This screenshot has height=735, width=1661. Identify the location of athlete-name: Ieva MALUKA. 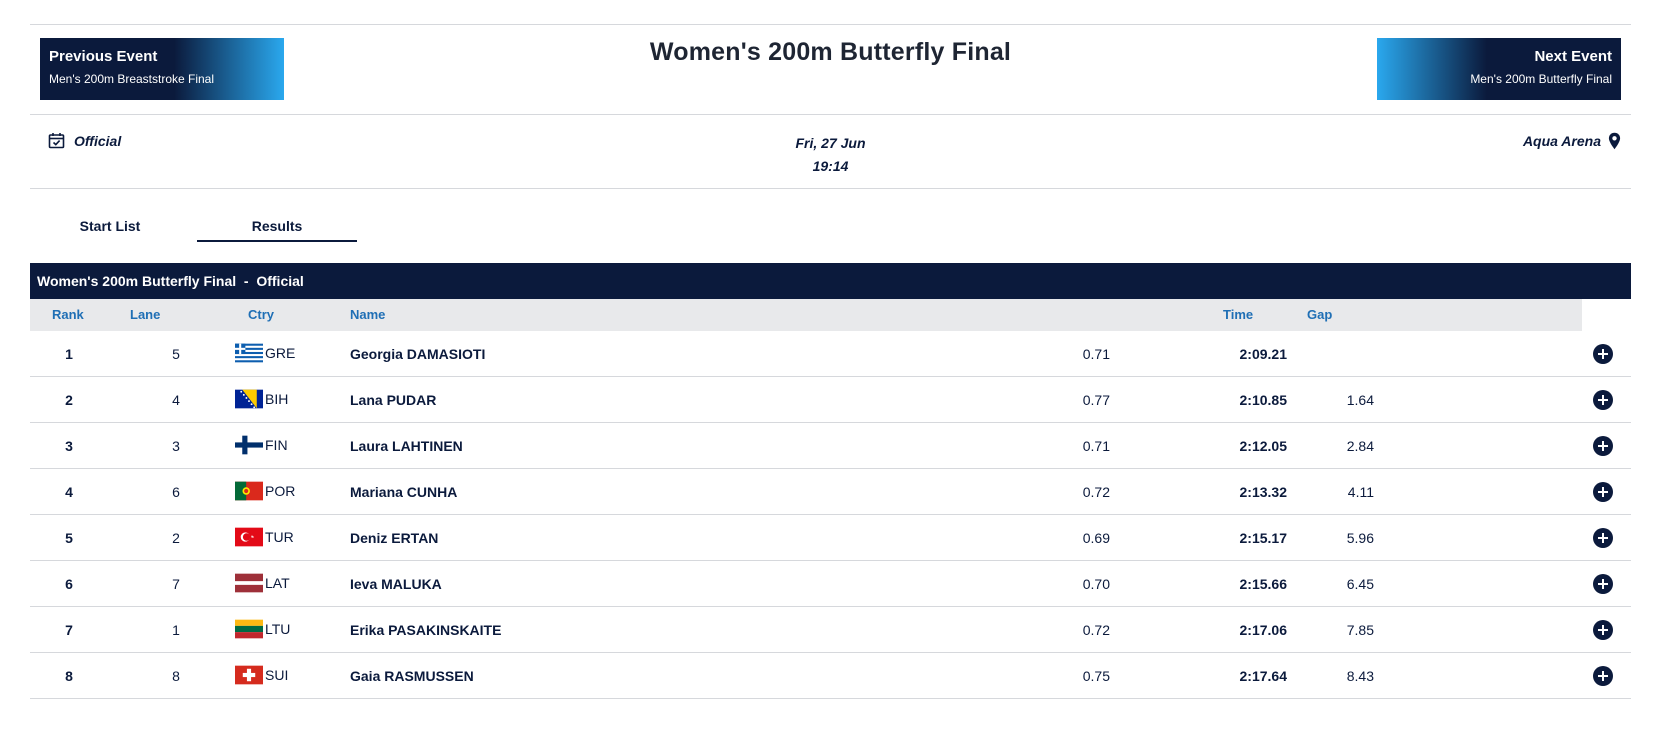
(396, 584).